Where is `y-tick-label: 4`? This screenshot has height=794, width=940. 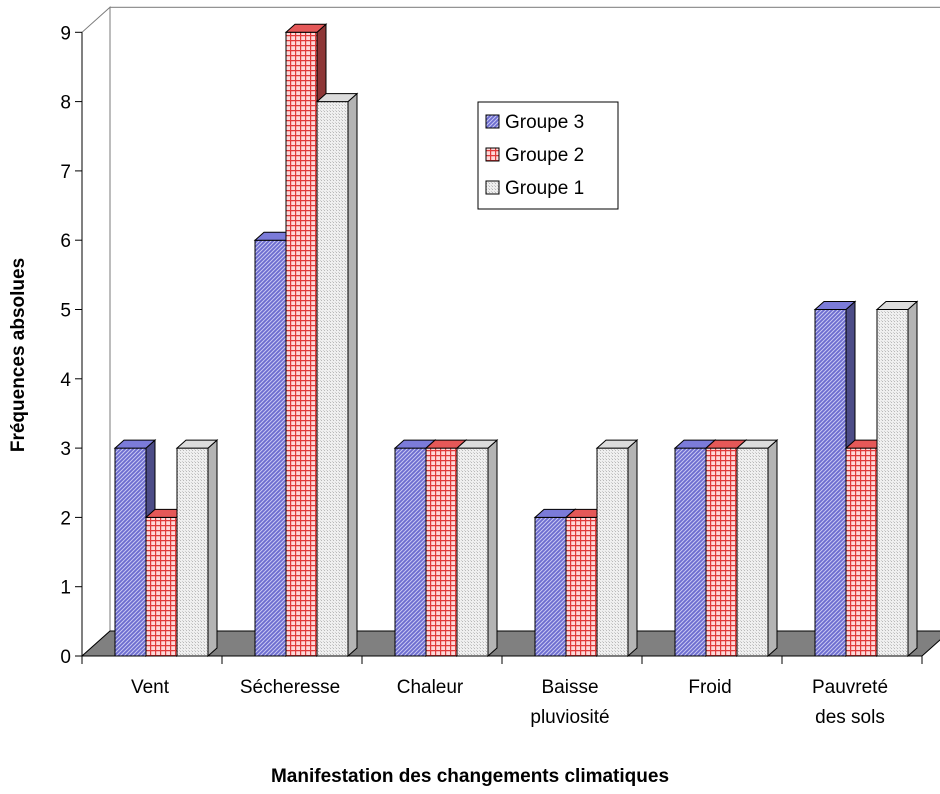 y-tick-label: 4 is located at coordinates (65, 380).